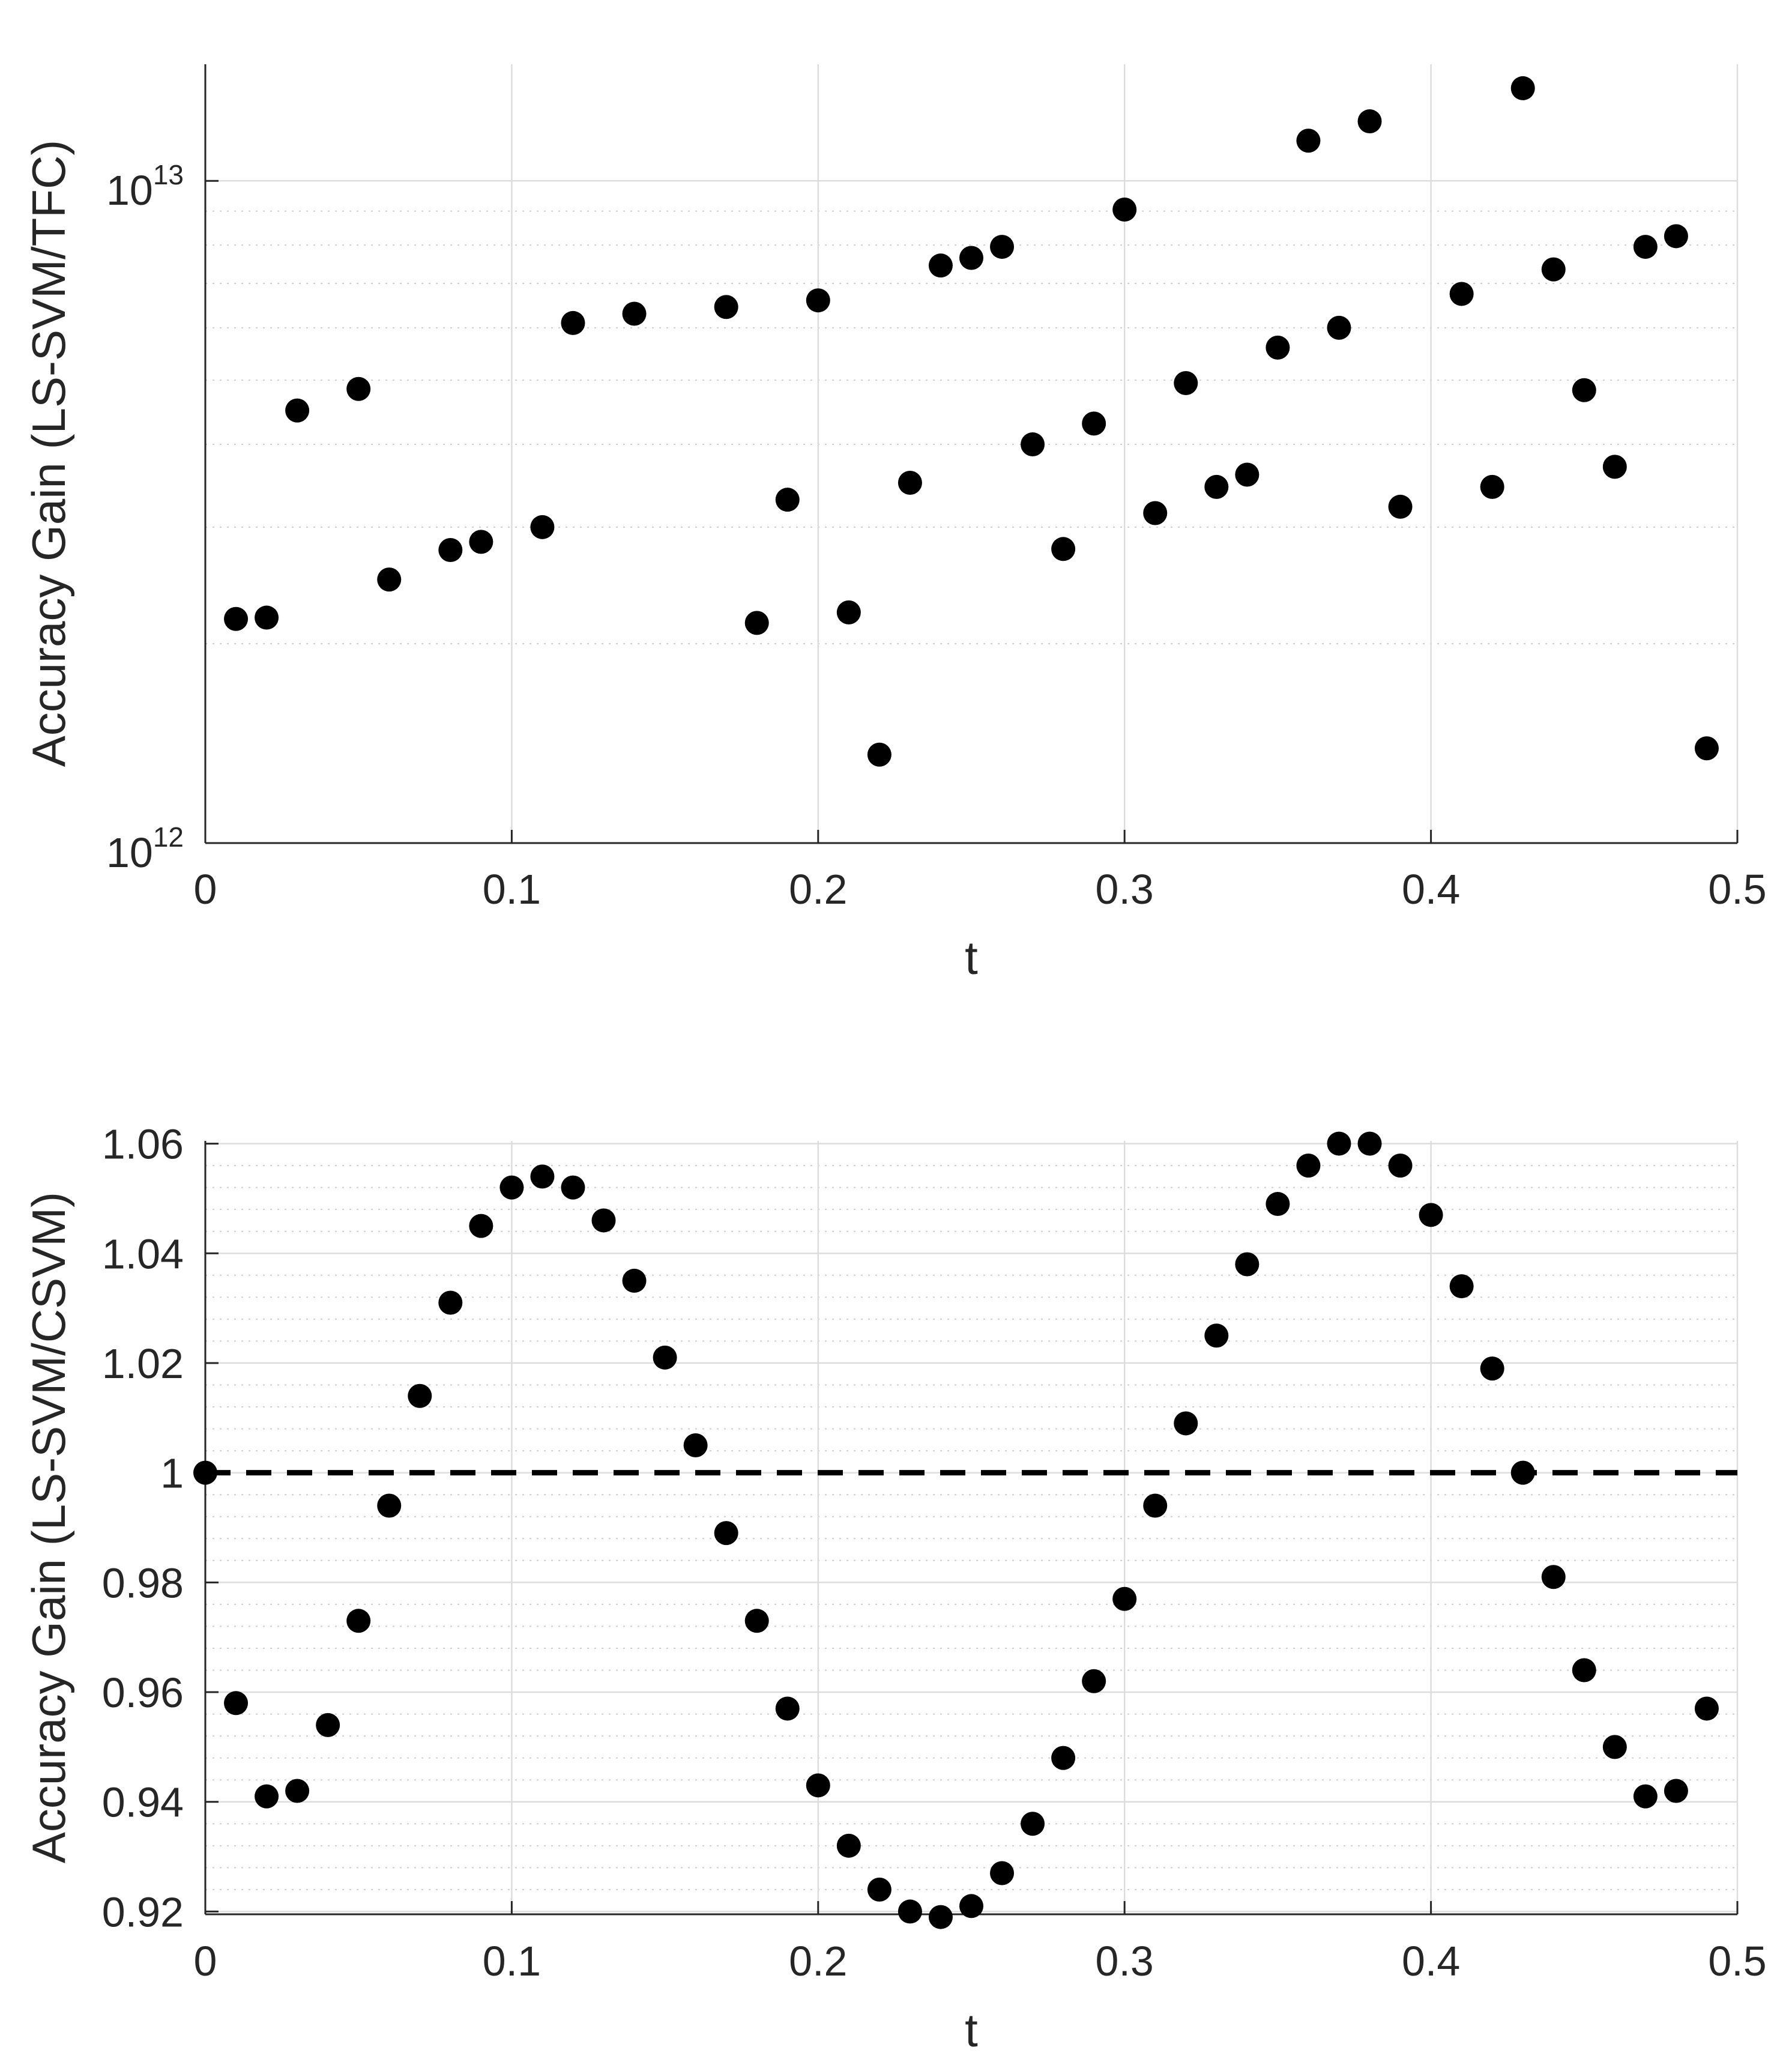  I want to click on y-axis-label: Accuracy Gain (LS-SVM/TFC), so click(48, 454).